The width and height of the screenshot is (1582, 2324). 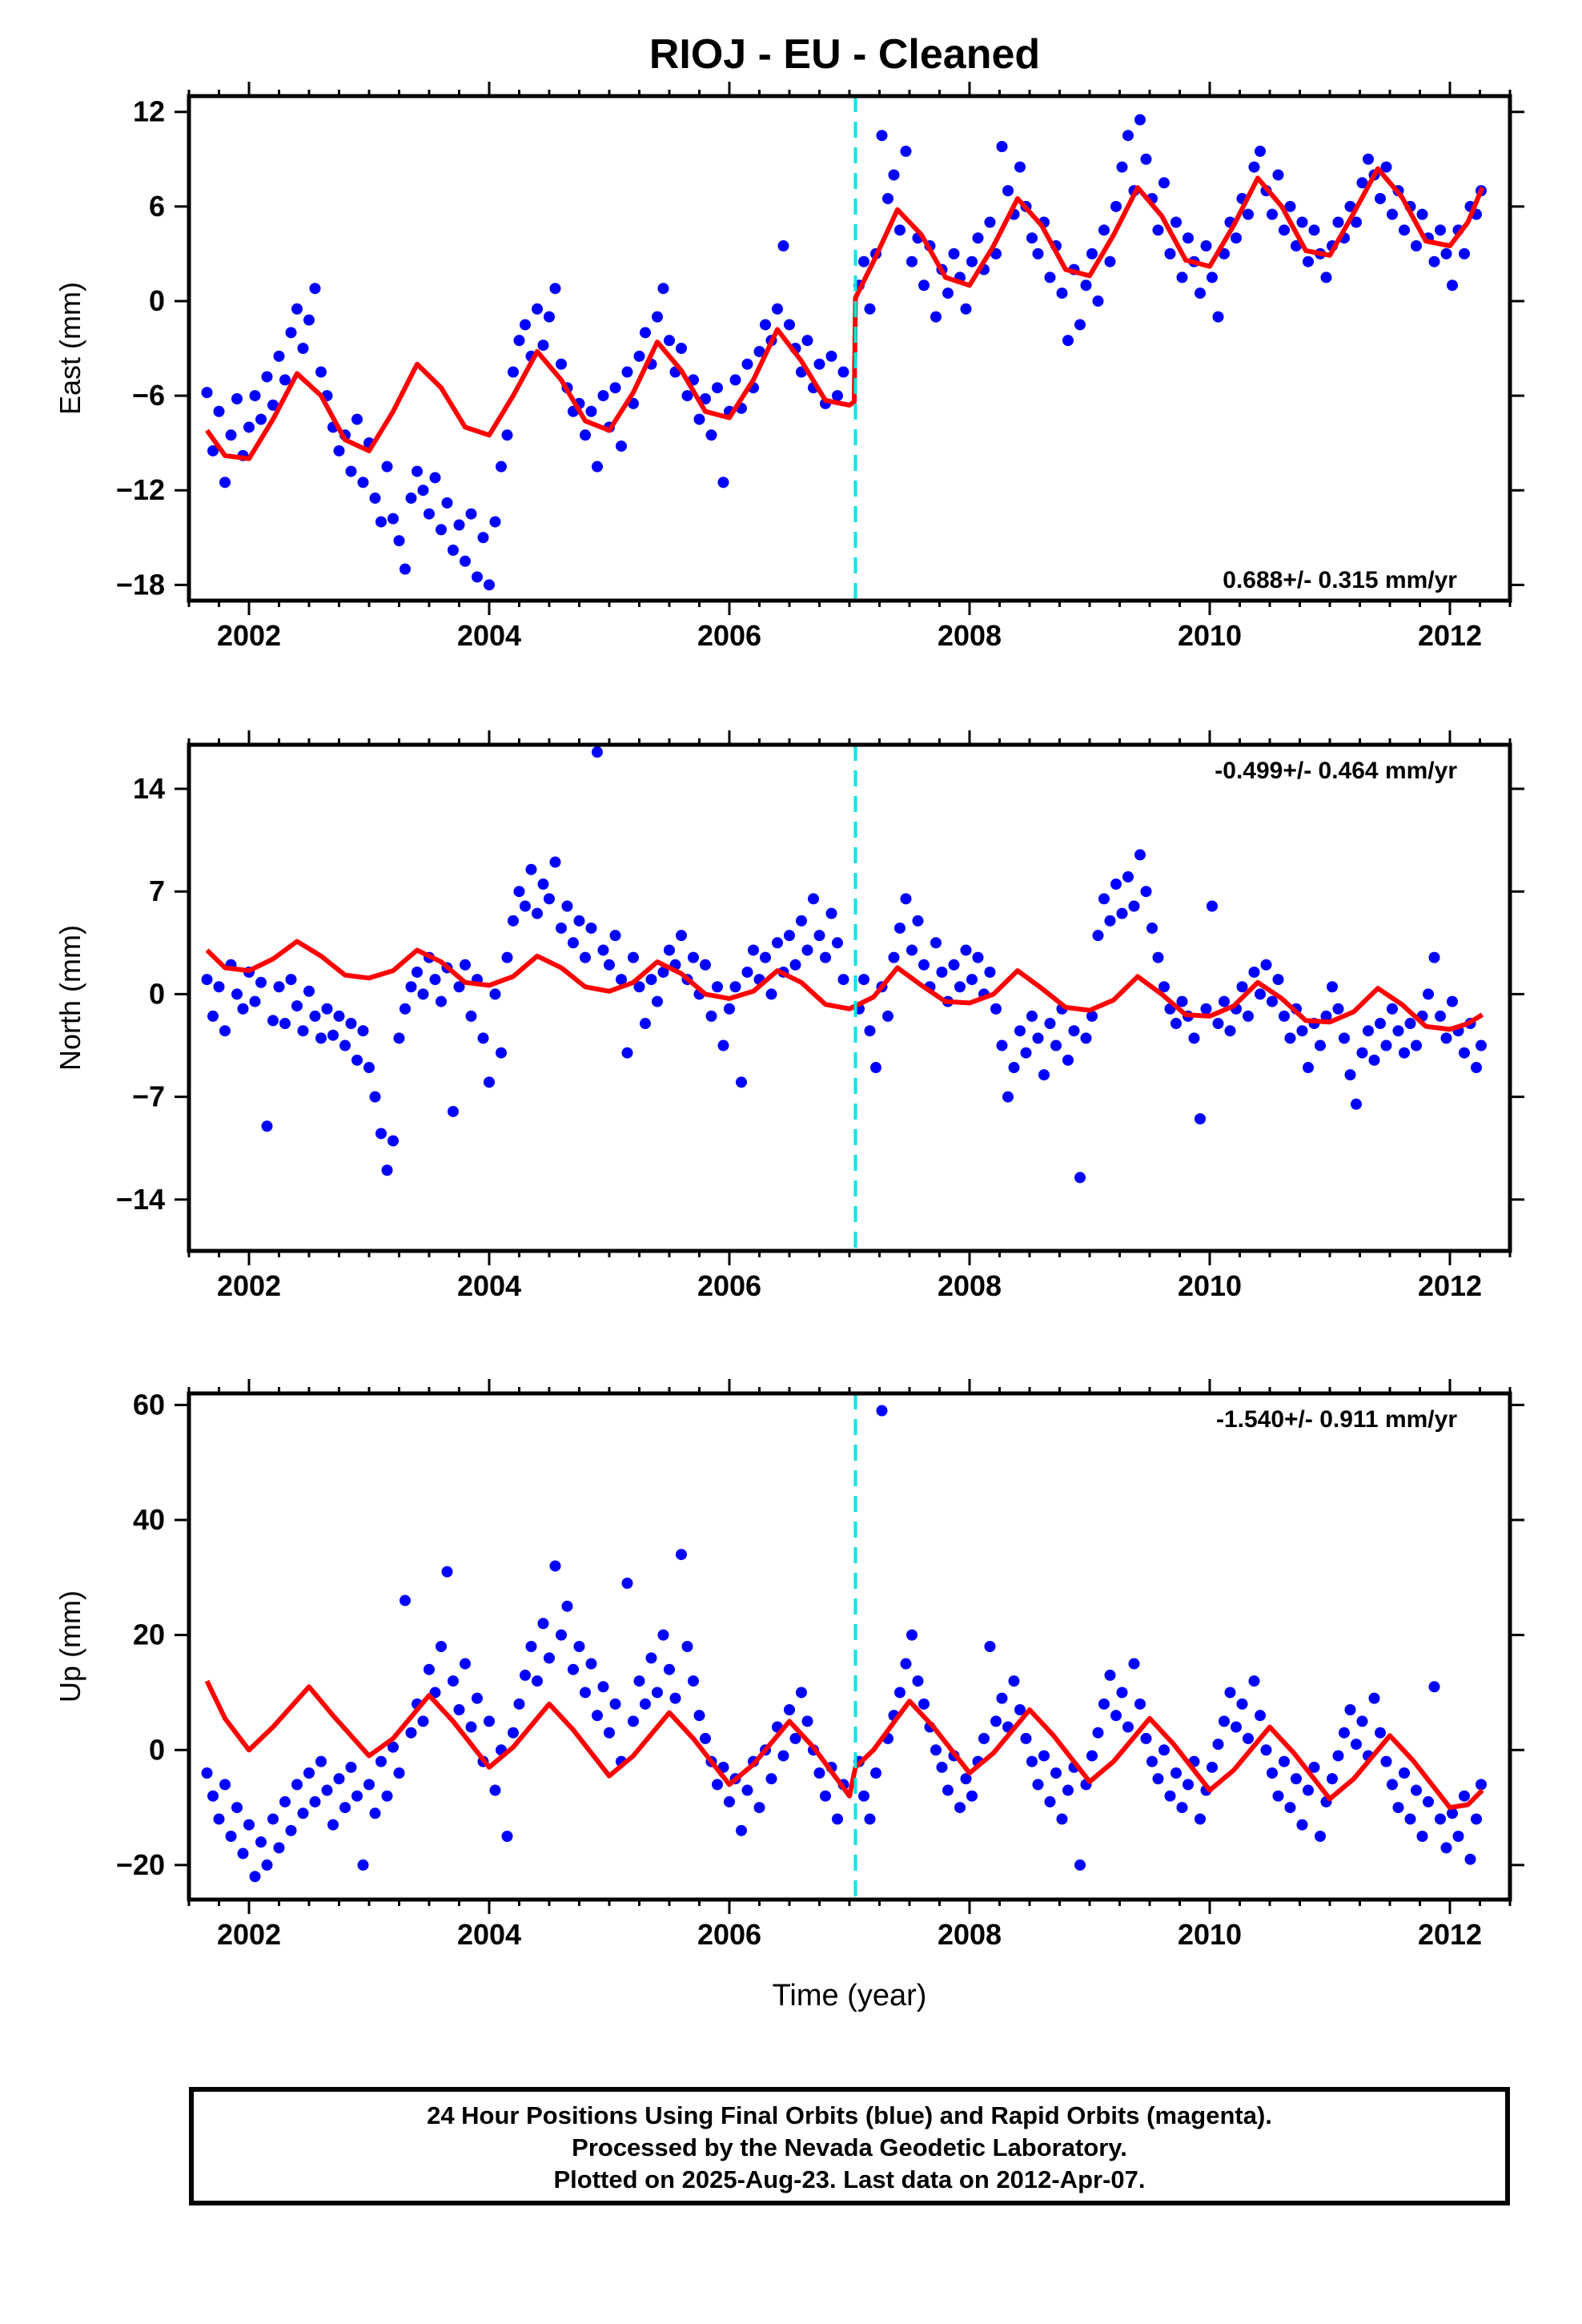 I want to click on y-tick-label: 60, so click(x=149, y=1404).